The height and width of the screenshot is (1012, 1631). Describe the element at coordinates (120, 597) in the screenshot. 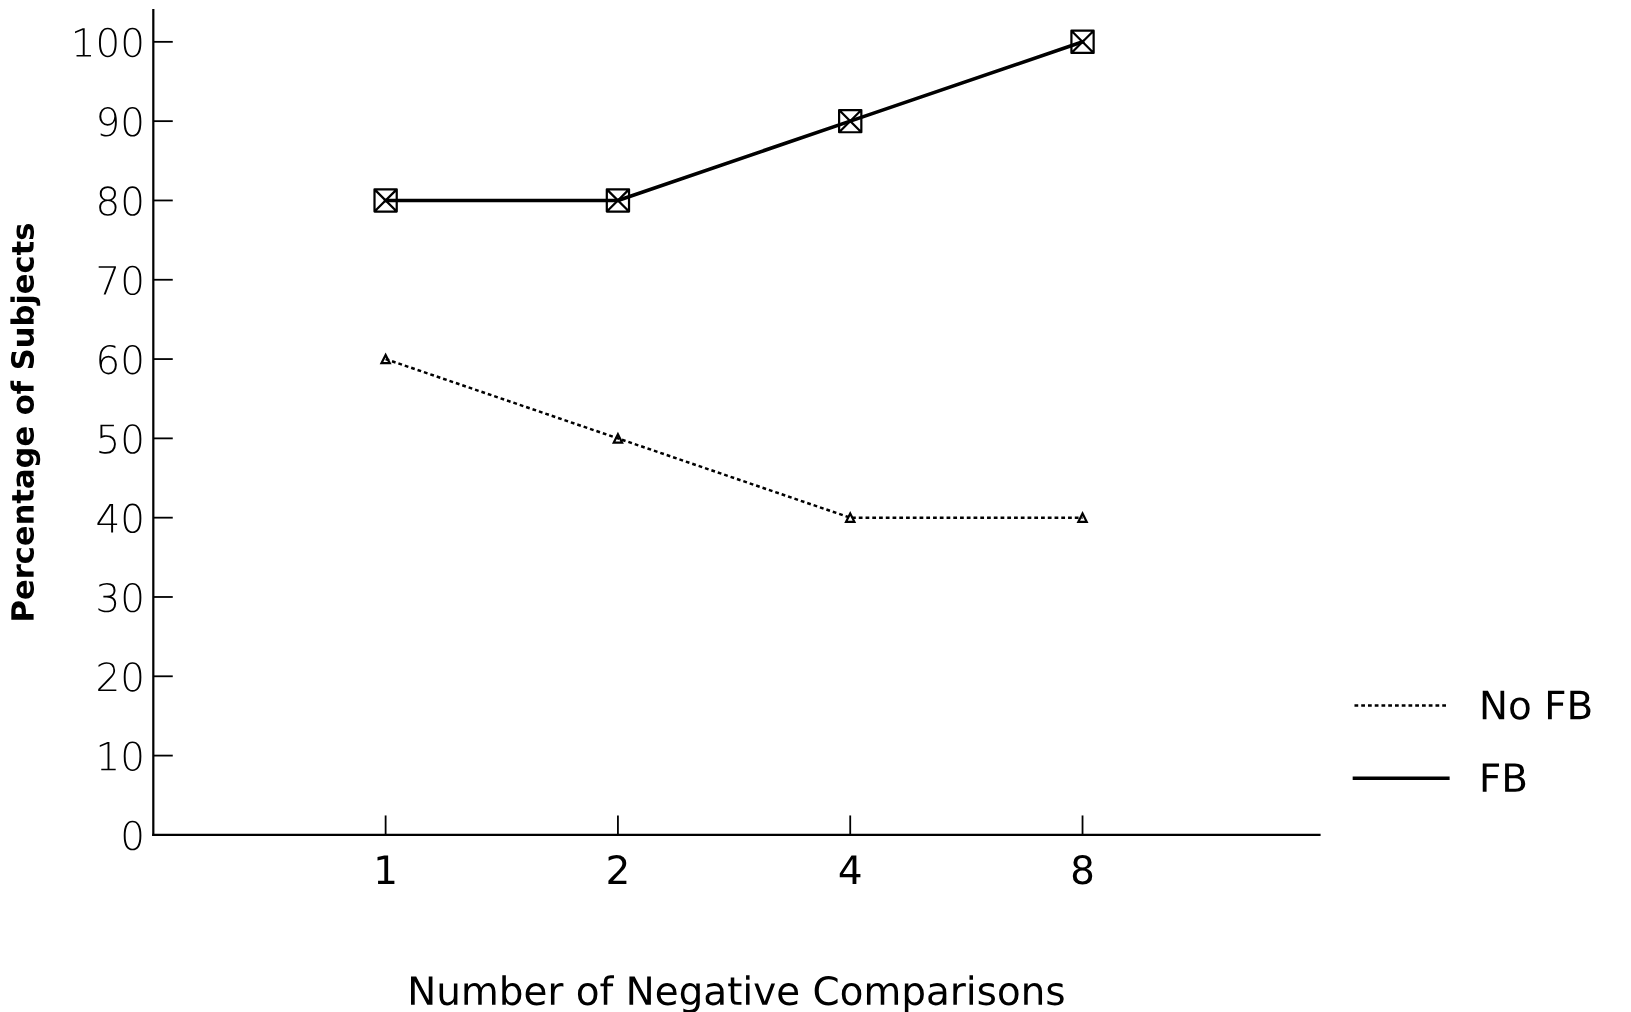

I see `y-tick-label: 30` at that location.